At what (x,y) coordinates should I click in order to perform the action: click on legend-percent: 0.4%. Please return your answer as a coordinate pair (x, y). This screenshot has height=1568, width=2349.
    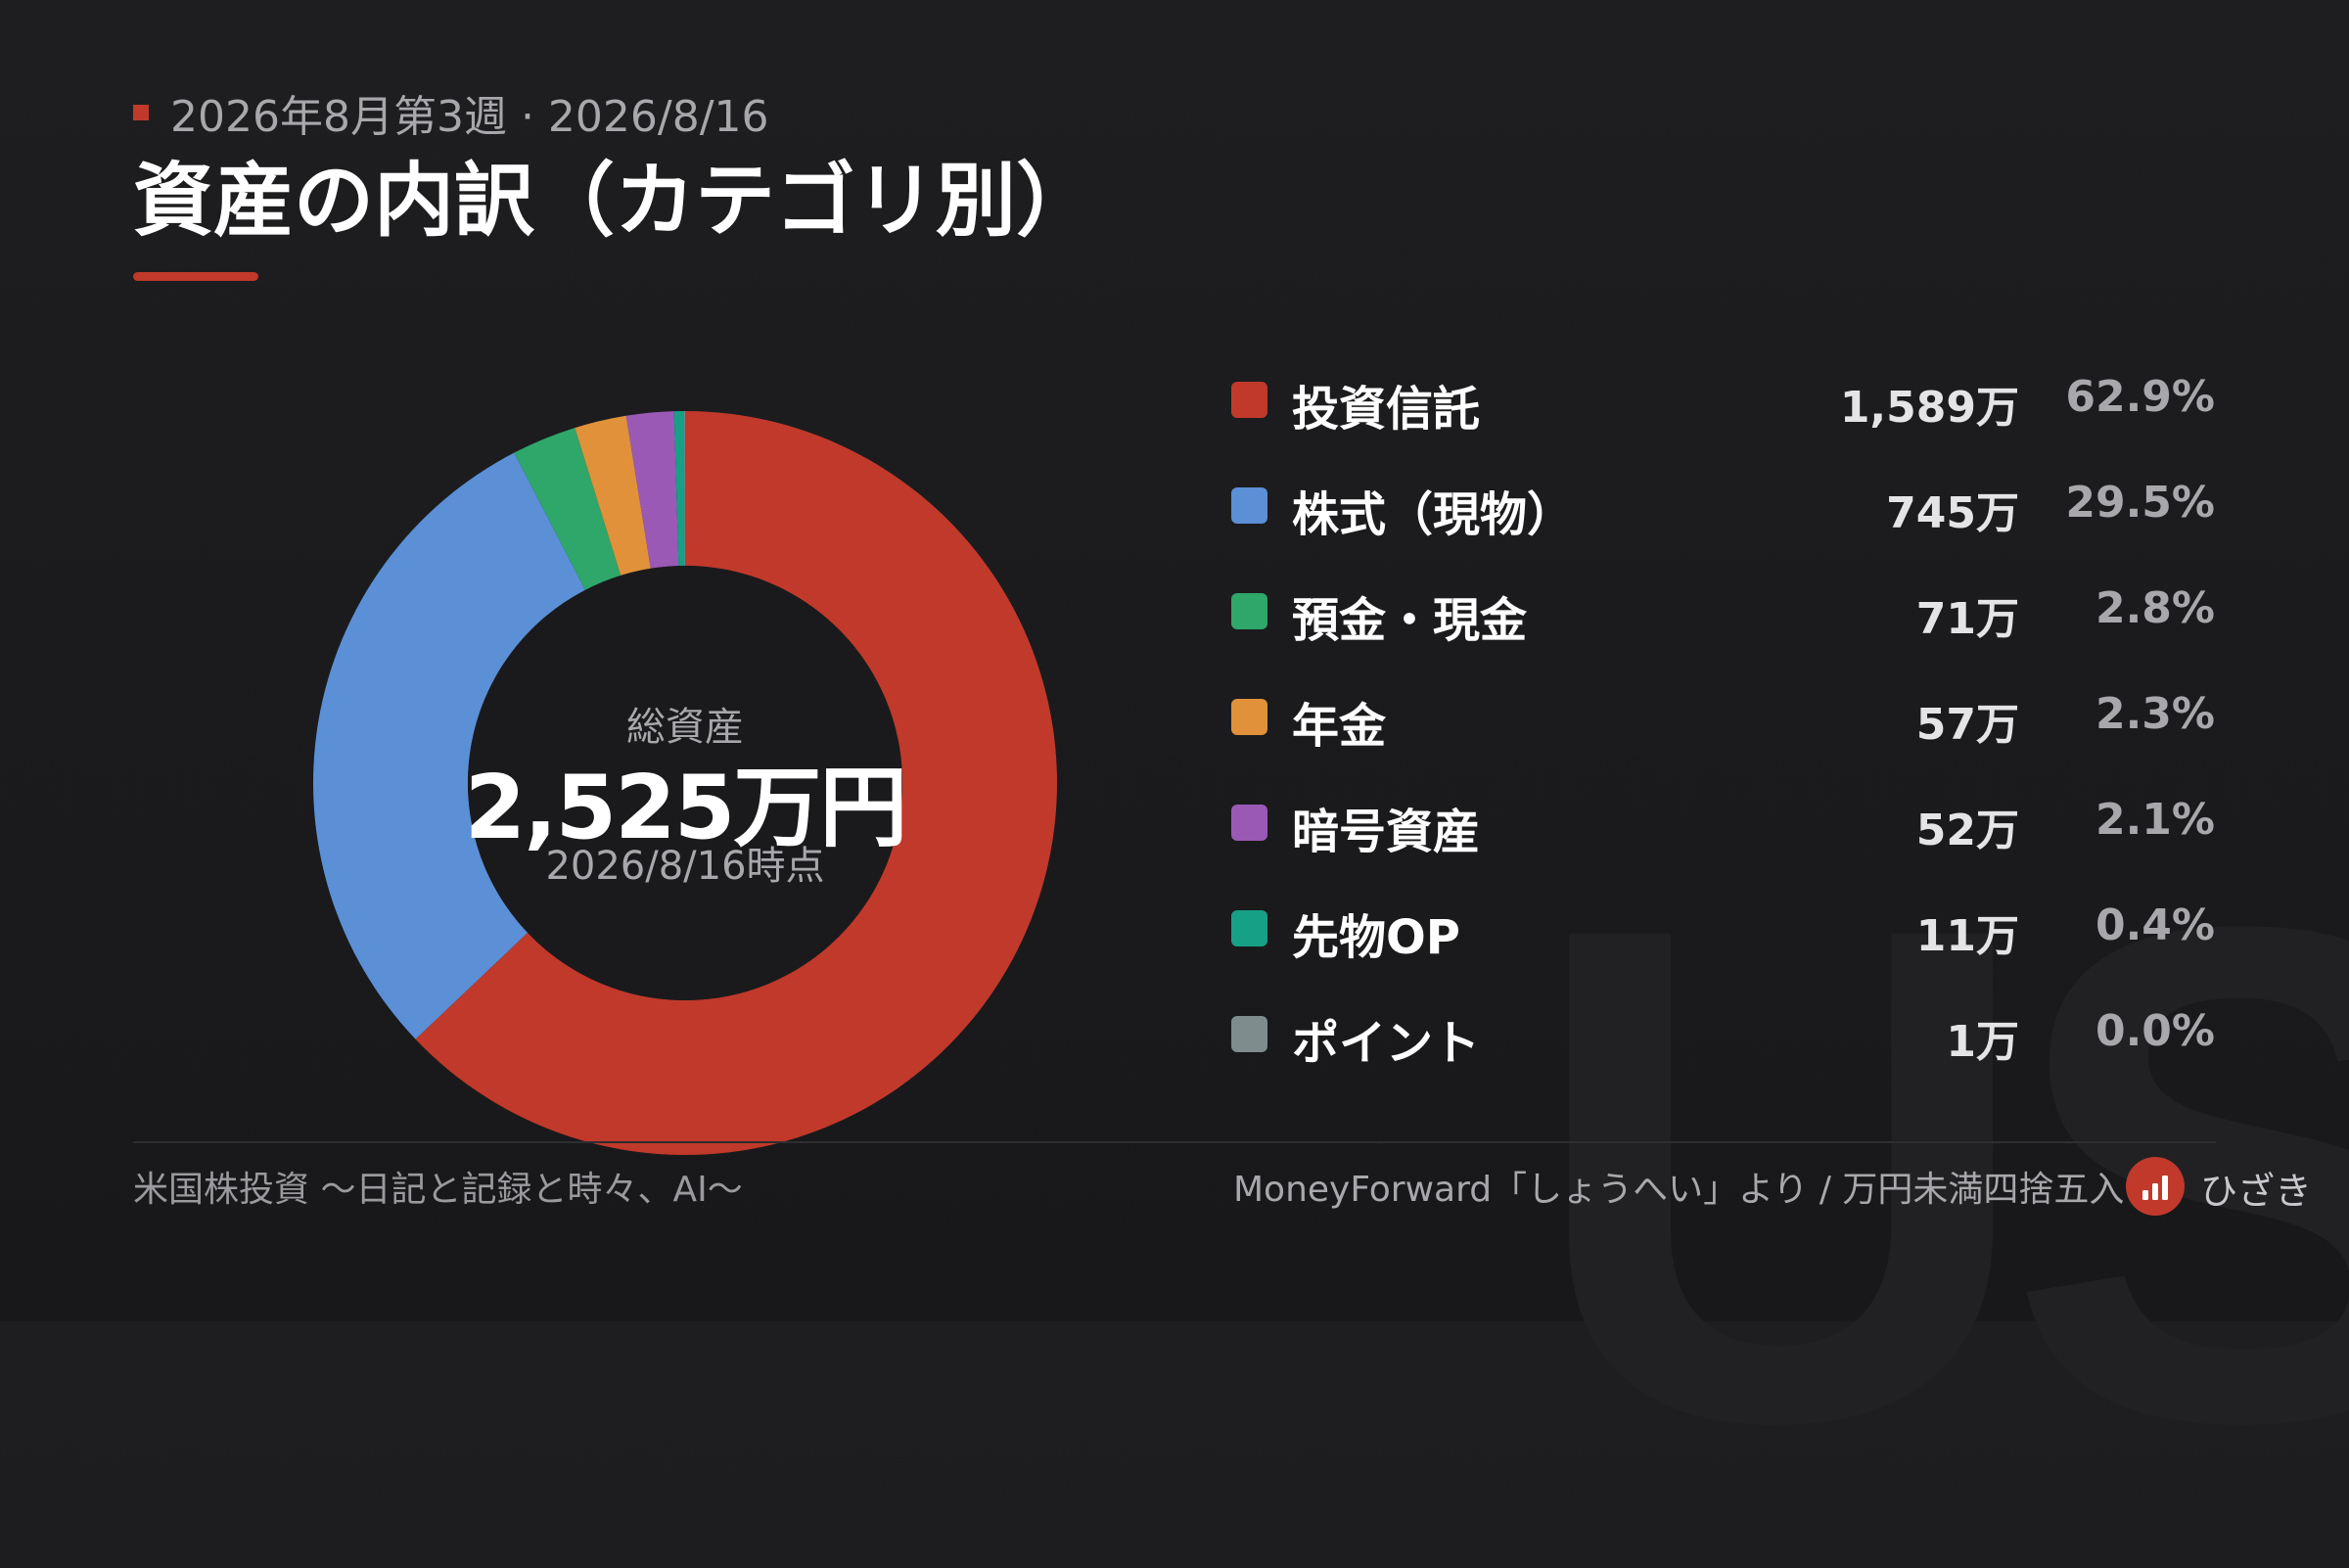
    Looking at the image, I should click on (2155, 925).